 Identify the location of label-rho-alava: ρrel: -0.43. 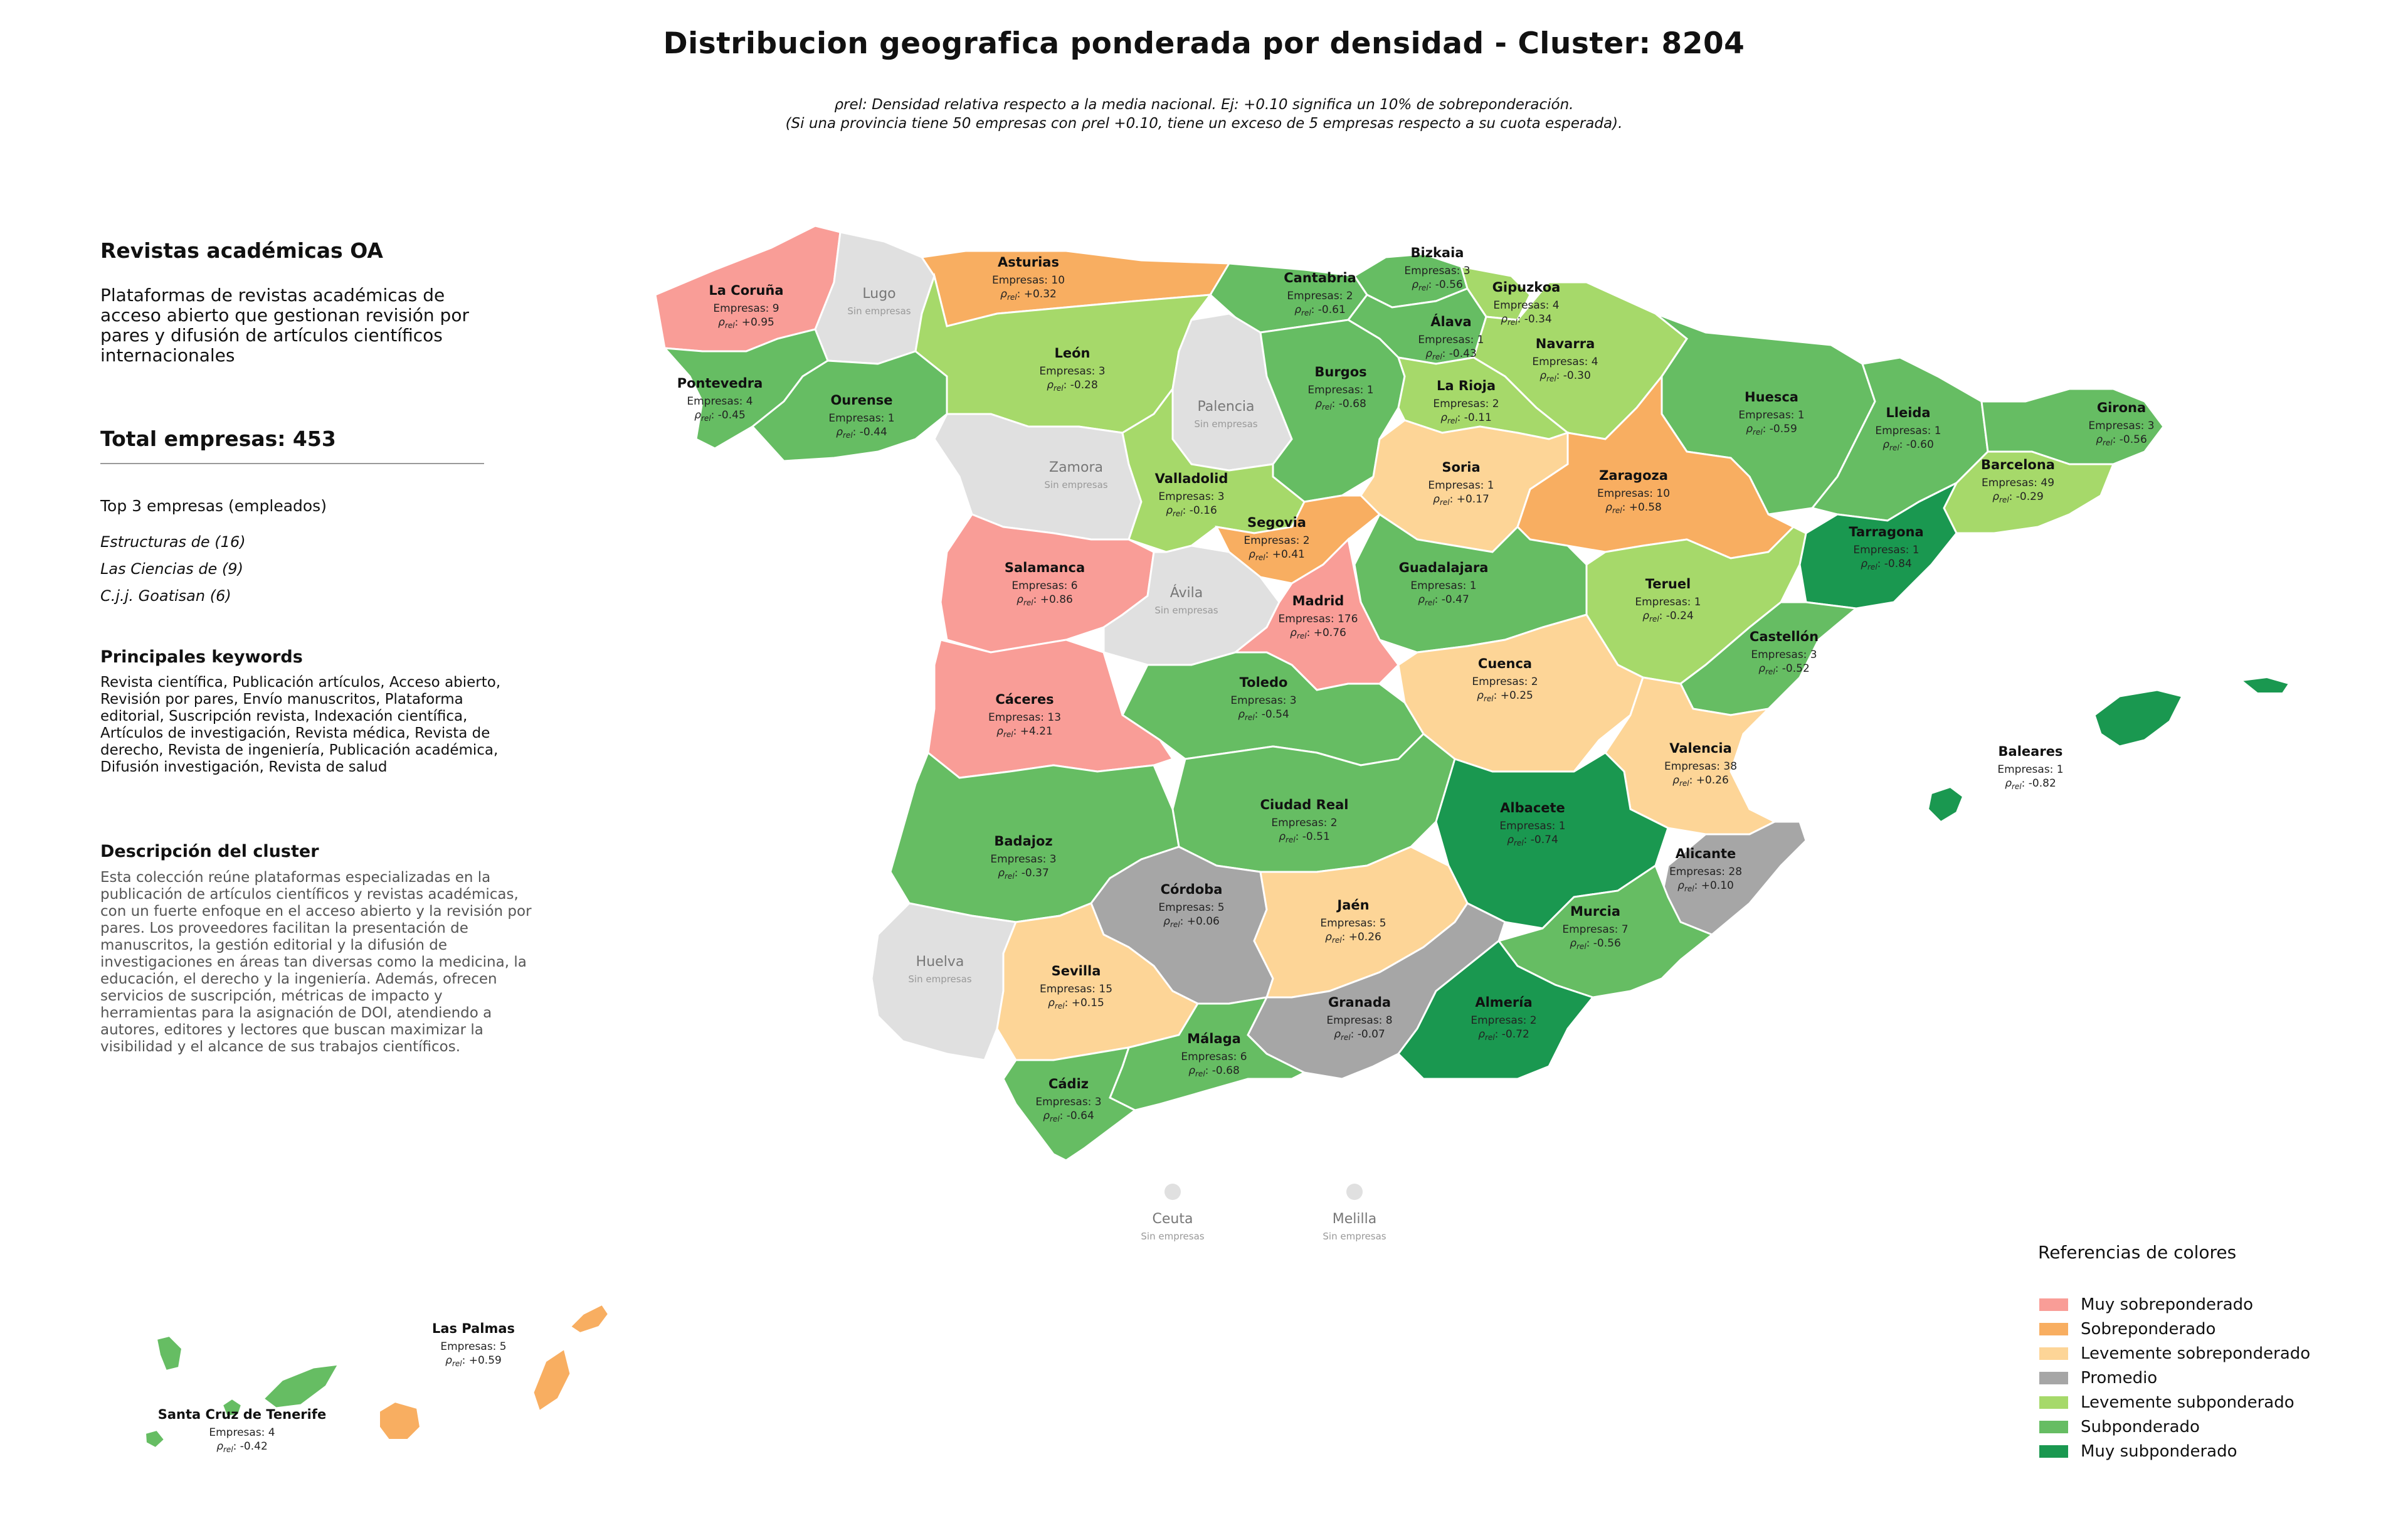
(1451, 354).